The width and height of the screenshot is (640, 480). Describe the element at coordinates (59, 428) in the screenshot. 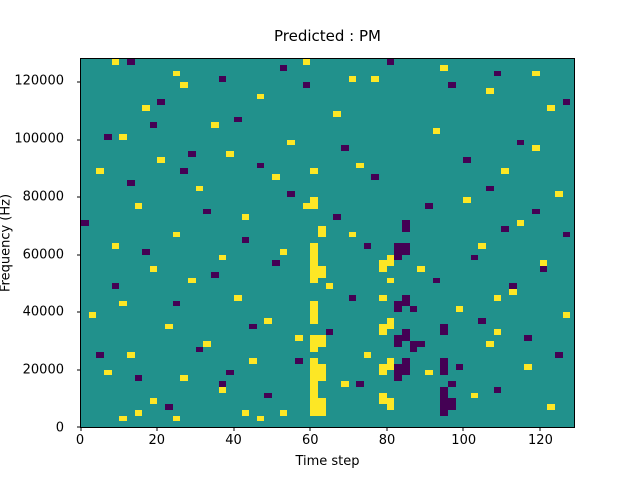

I see `y-tick-label: 0` at that location.